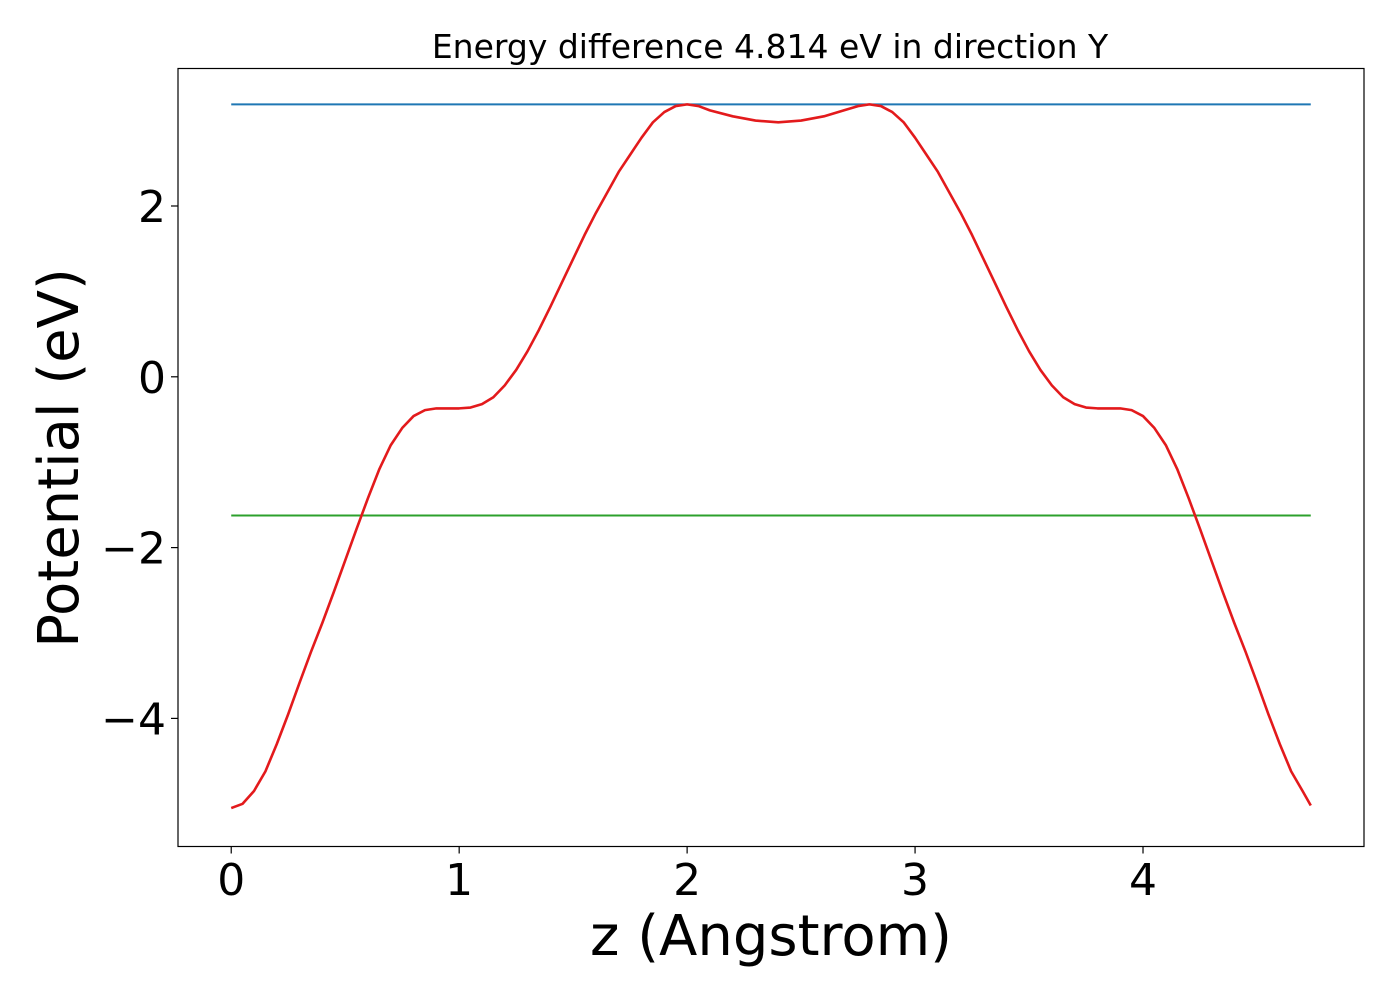  Describe the element at coordinates (231, 880) in the screenshot. I see `x-tick-label: 0` at that location.